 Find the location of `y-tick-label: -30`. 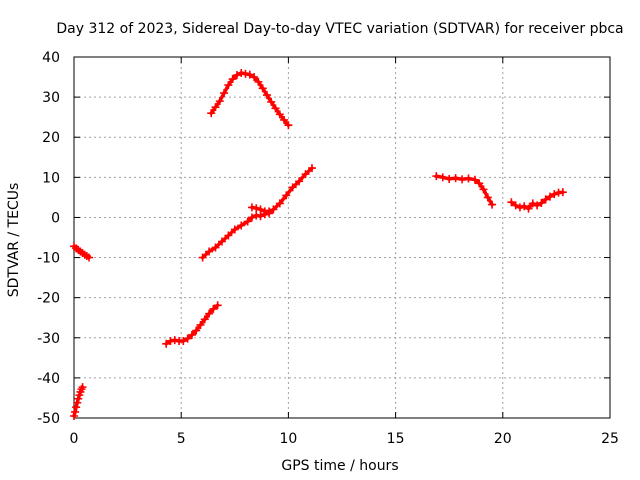

y-tick-label: -30 is located at coordinates (48, 339).